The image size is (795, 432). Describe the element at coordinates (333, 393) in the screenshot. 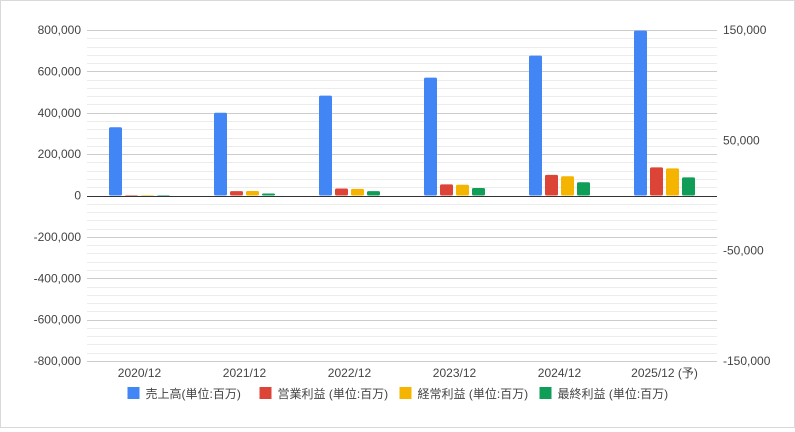

I see `legend-label: 営業利益 (単位:百万)` at that location.